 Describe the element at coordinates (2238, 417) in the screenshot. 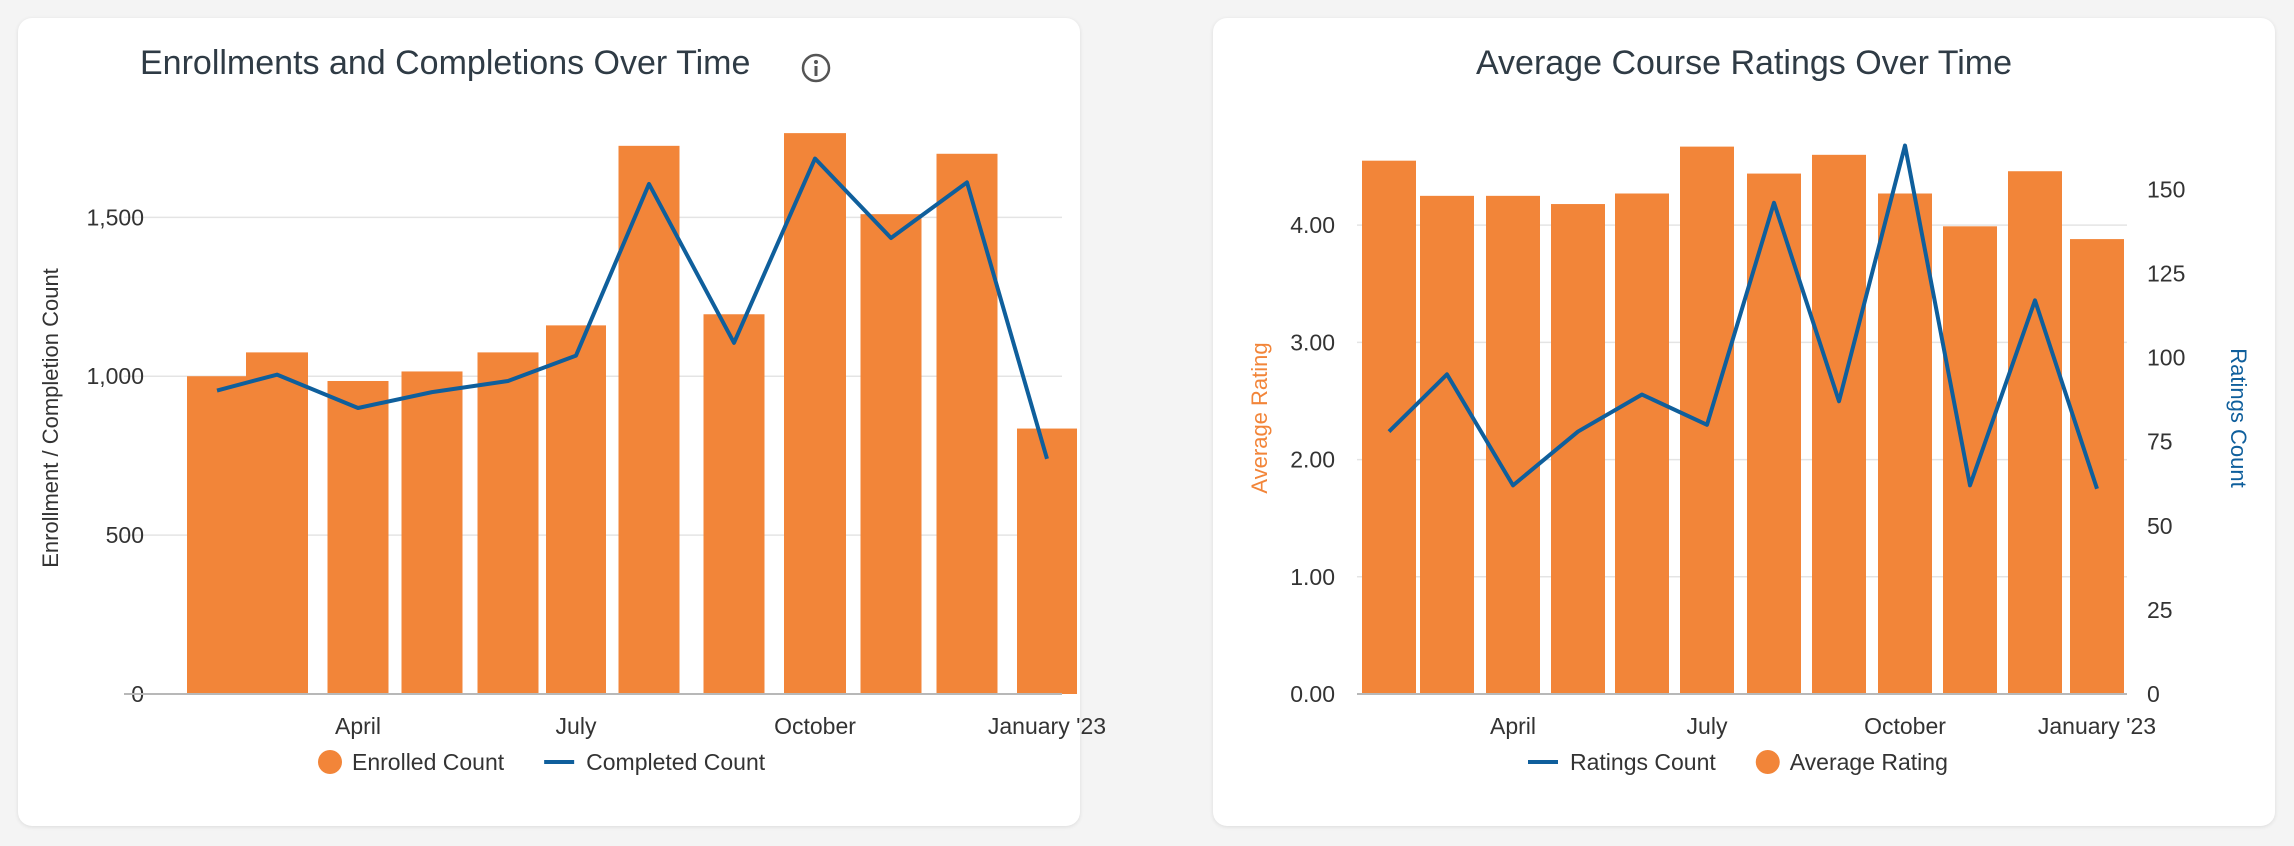

I see `y2-axis-title: Ratings Count` at that location.